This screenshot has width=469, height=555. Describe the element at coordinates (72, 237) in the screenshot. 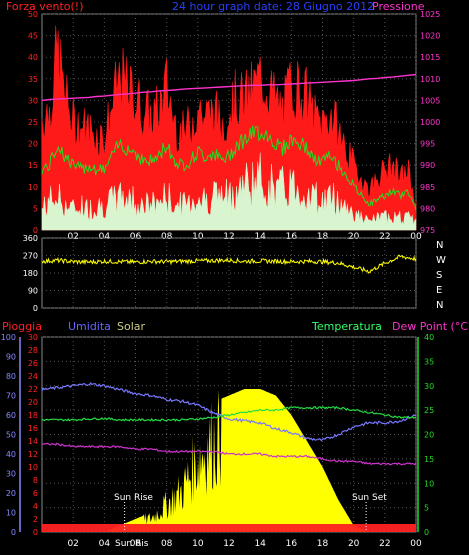

I see `top-x-tick-label: 02` at that location.